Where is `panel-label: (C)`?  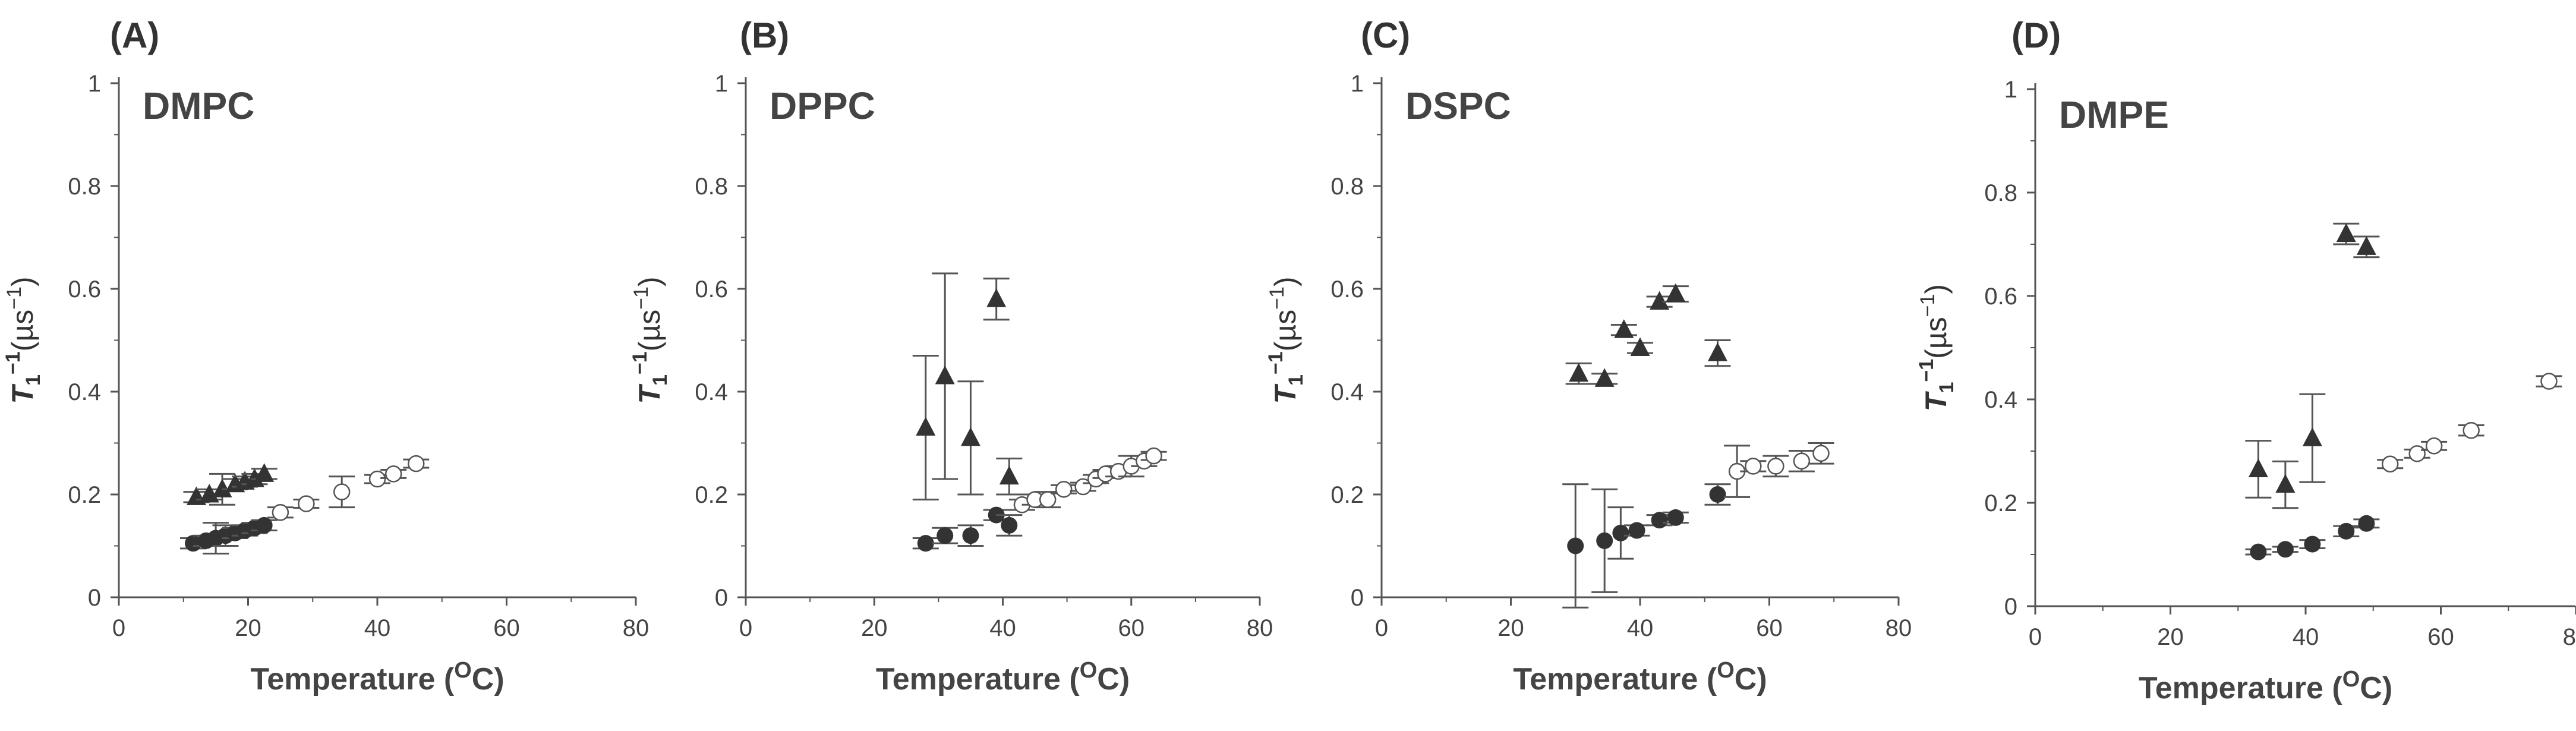 panel-label: (C) is located at coordinates (1386, 35).